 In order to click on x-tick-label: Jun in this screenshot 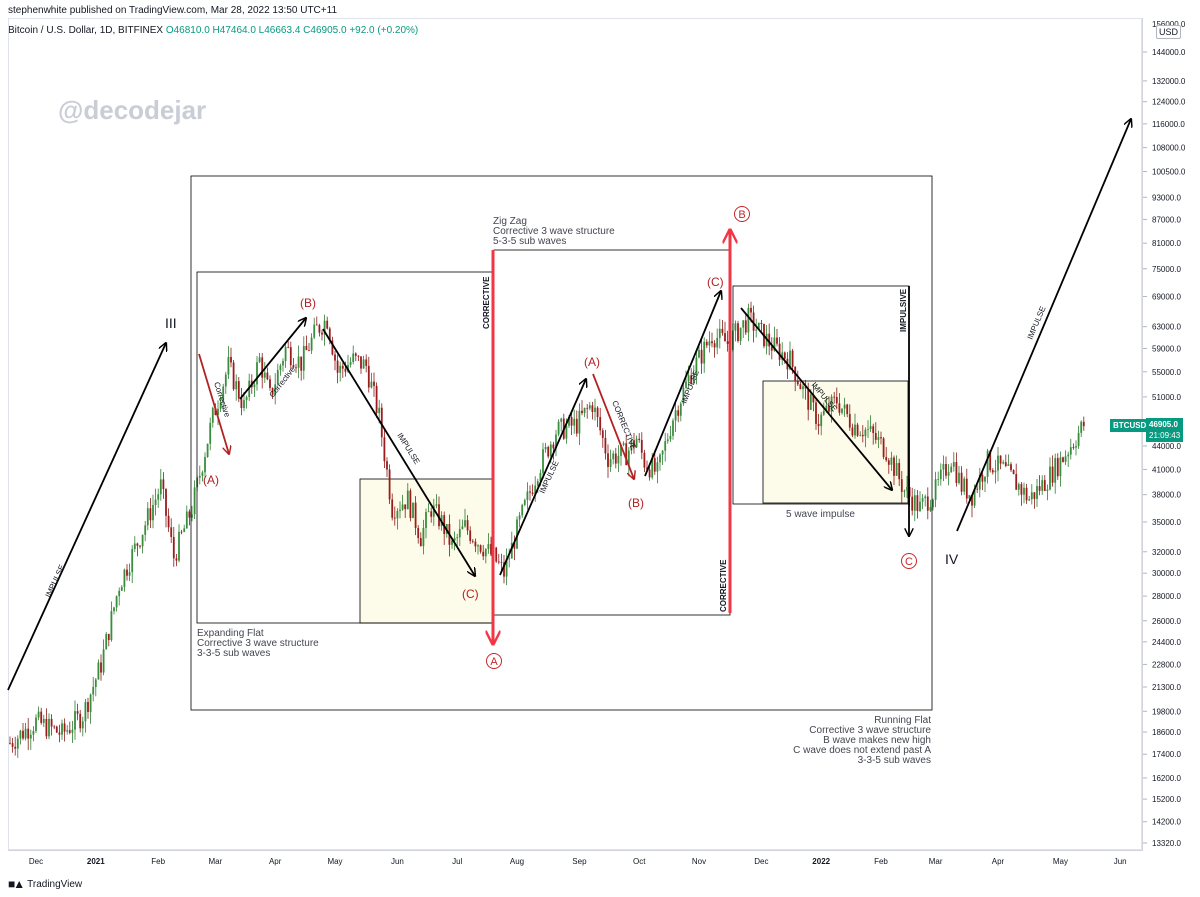, I will do `click(397, 861)`.